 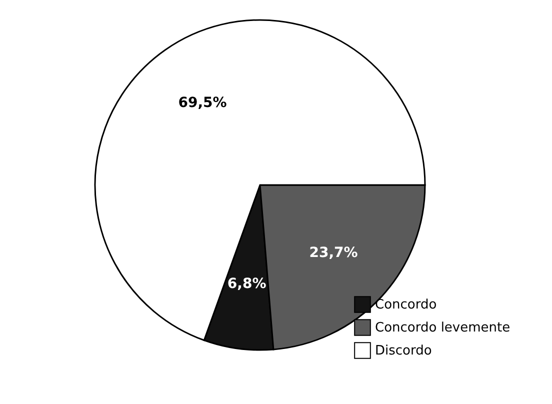 What do you see at coordinates (442, 328) in the screenshot?
I see `legend-label: Concordo levemente` at bounding box center [442, 328].